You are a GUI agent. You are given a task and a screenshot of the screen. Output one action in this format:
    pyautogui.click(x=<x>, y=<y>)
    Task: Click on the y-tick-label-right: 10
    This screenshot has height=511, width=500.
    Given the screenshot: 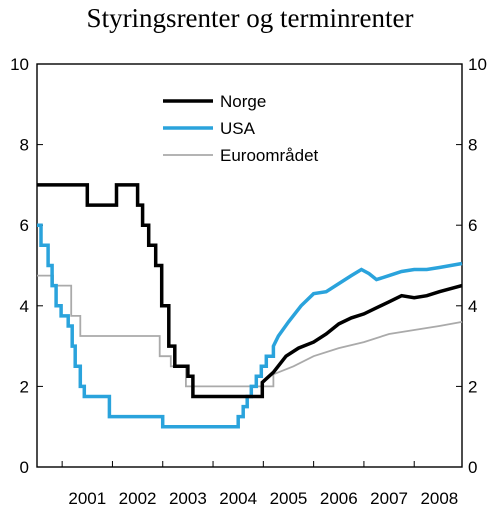 What is the action you would take?
    pyautogui.click(x=477, y=64)
    